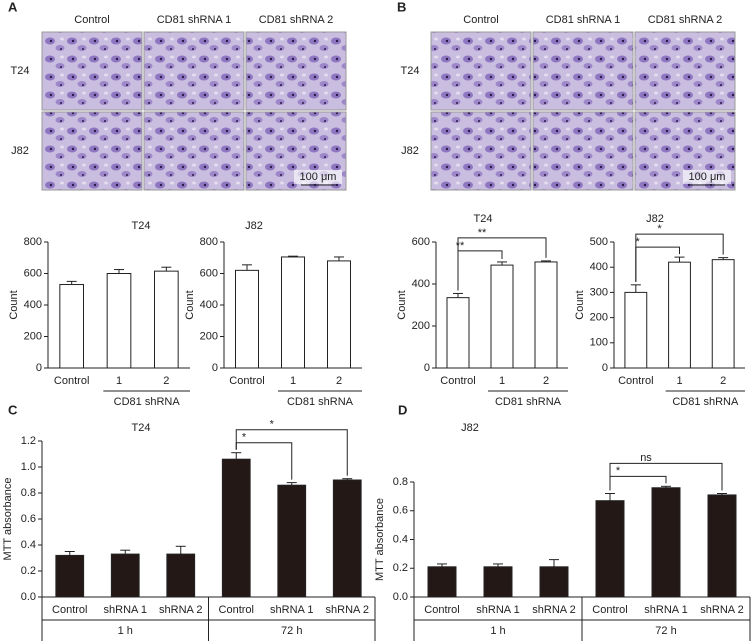 The image size is (751, 641). Describe the element at coordinates (599, 242) in the screenshot. I see `y-tick-label: 500` at that location.